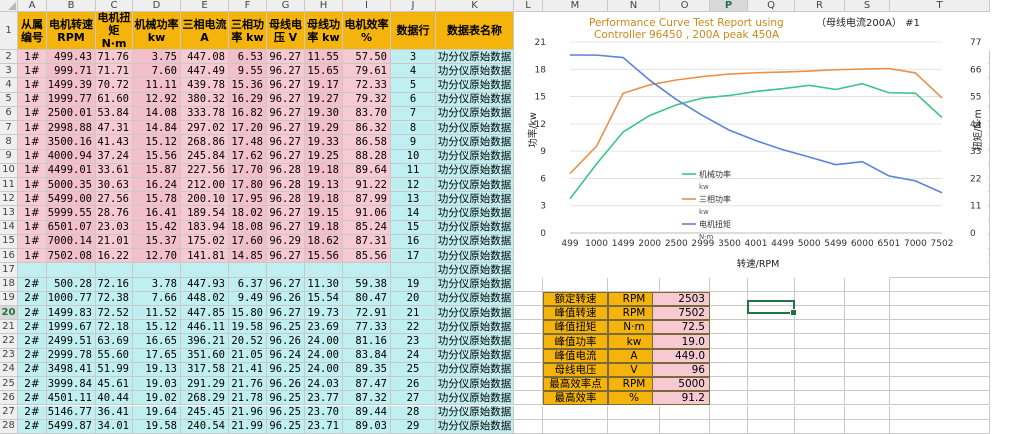 This screenshot has height=434, width=1024. I want to click on table-cell-mp: 15.12, so click(157, 327).